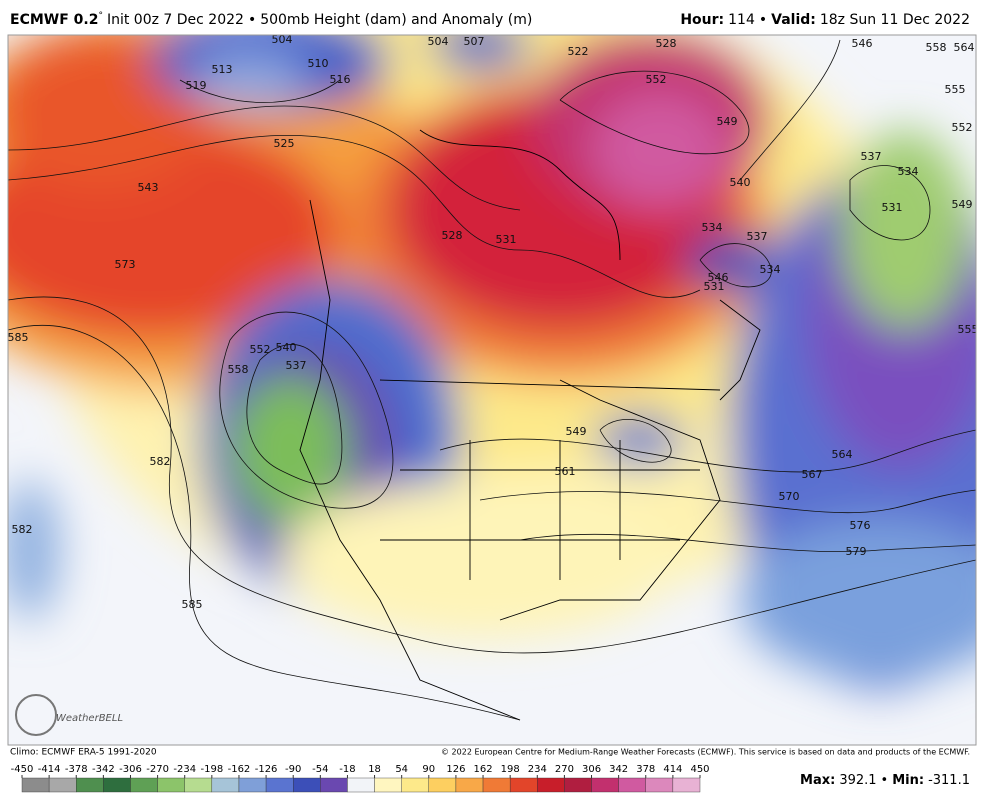  I want to click on hour-label: Hour:, so click(702, 20).